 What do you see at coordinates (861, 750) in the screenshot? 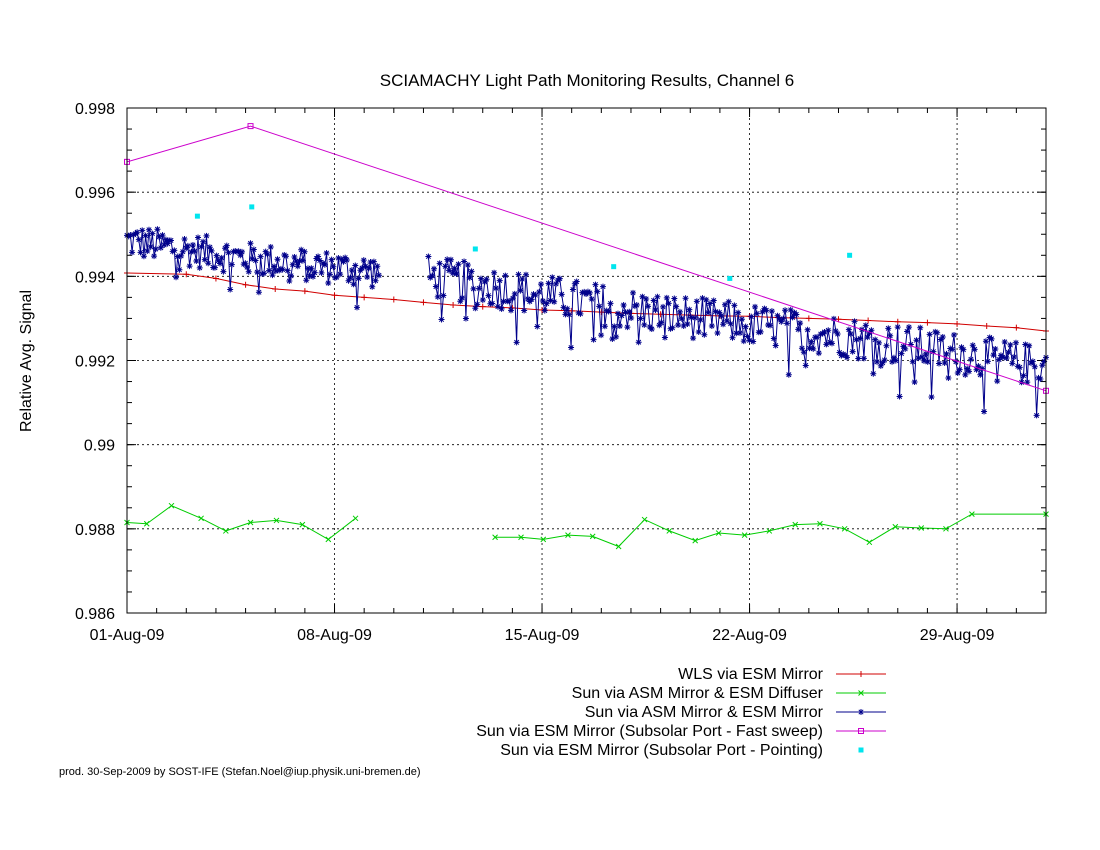
I see `legend-swatch-marker` at bounding box center [861, 750].